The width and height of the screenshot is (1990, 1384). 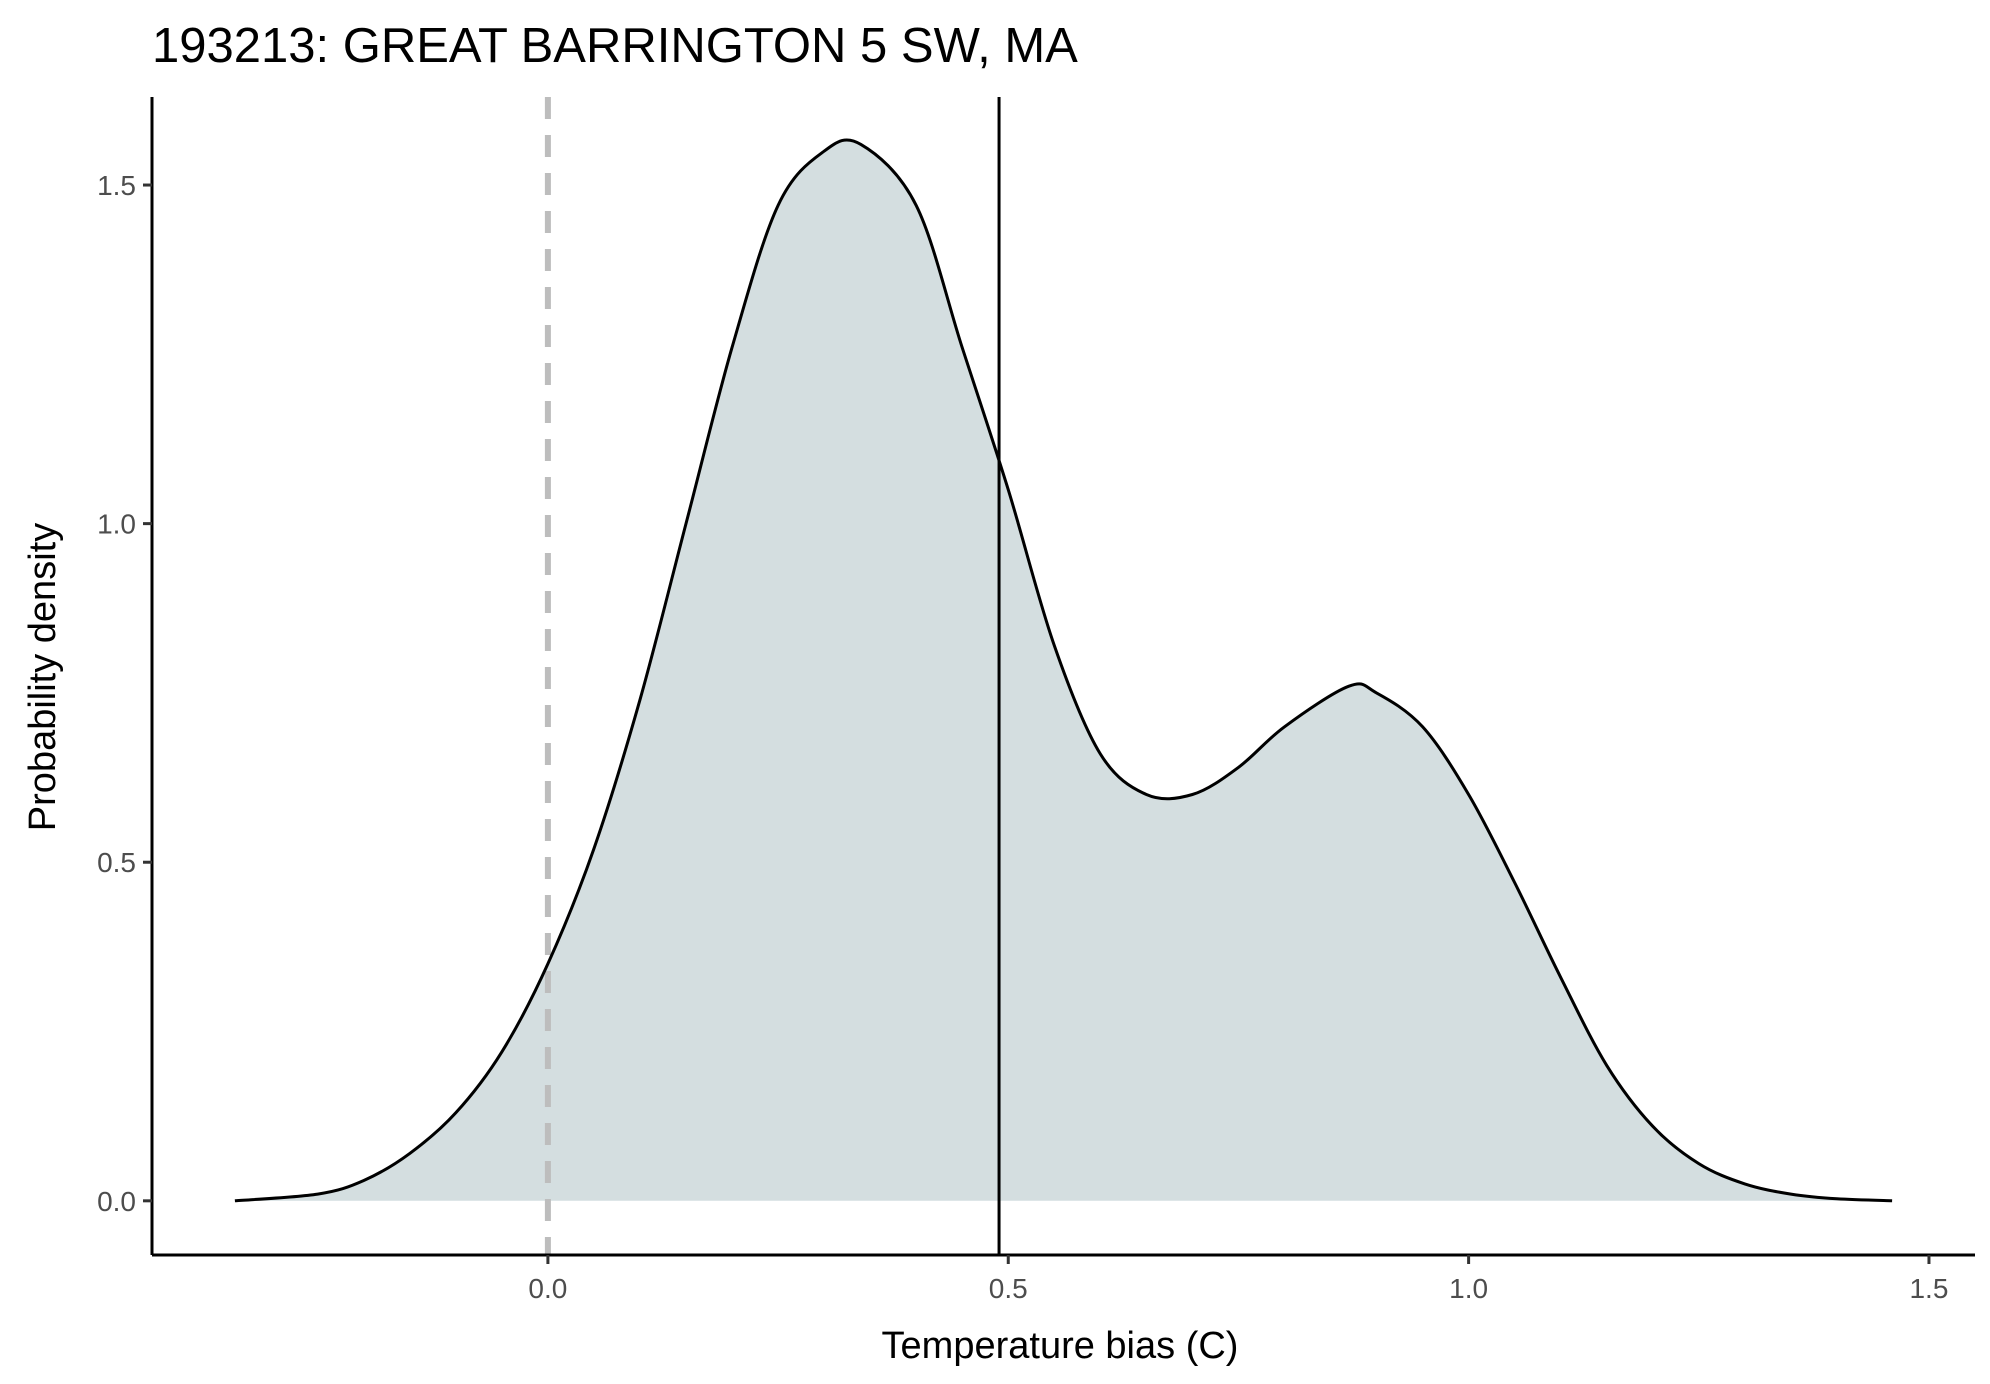 What do you see at coordinates (1928, 1288) in the screenshot?
I see `x-tick-label: 1.5` at bounding box center [1928, 1288].